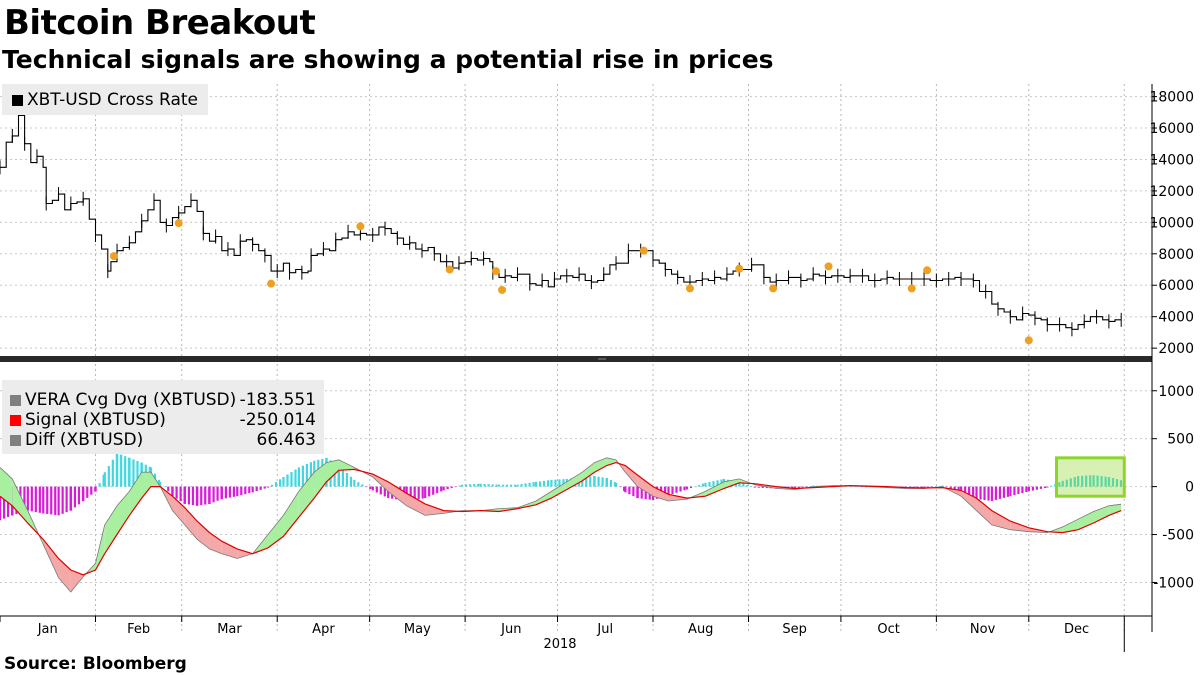 This screenshot has width=1200, height=675. I want to click on osc-y-tick-label: -1000, so click(1173, 583).